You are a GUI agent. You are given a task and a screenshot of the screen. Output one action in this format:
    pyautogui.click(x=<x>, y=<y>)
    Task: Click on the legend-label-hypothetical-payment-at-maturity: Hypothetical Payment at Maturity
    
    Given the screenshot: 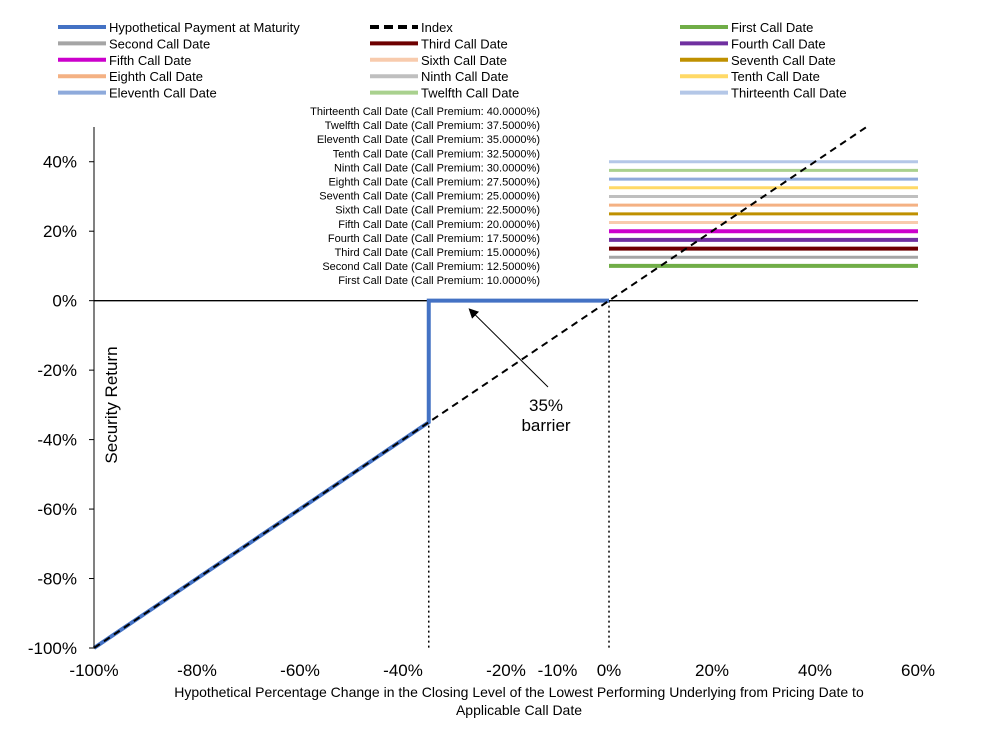 What is the action you would take?
    pyautogui.click(x=204, y=27)
    